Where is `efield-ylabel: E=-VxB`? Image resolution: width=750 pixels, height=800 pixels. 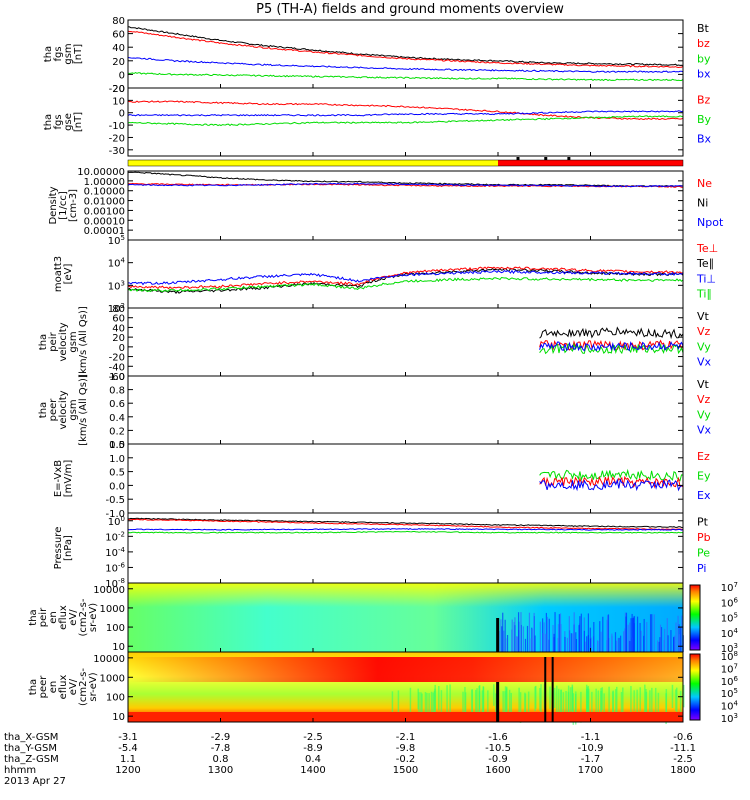 efield-ylabel: E=-VxB is located at coordinates (58, 478).